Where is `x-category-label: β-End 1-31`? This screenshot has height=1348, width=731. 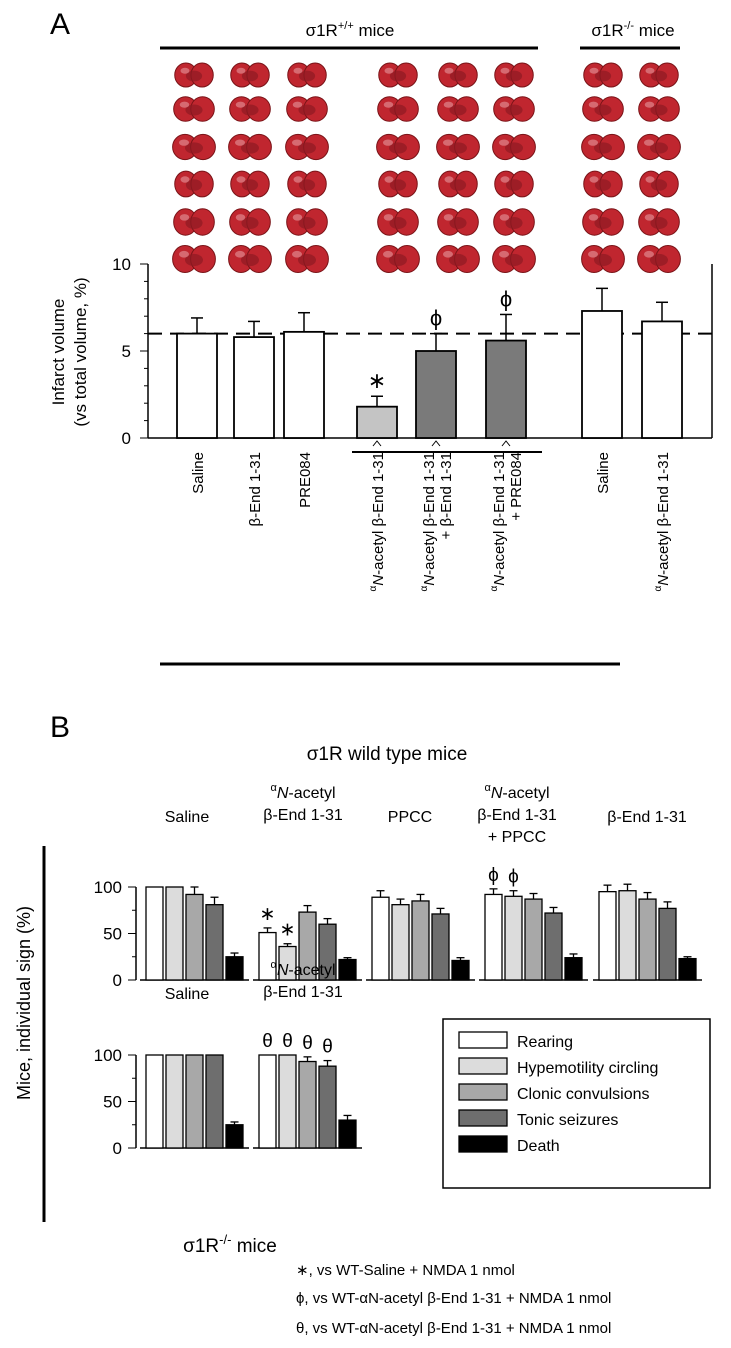
x-category-label: β-End 1-31 is located at coordinates (255, 489).